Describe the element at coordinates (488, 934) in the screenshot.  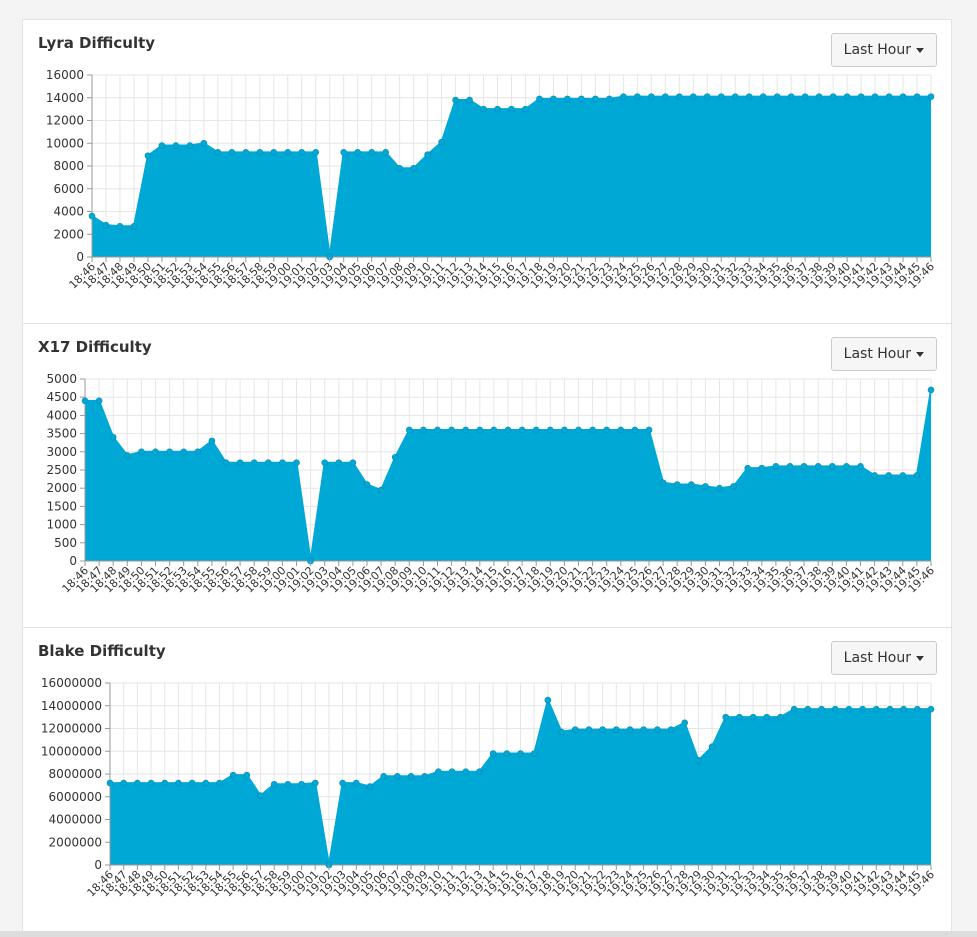
I see `footer-ticker` at that location.